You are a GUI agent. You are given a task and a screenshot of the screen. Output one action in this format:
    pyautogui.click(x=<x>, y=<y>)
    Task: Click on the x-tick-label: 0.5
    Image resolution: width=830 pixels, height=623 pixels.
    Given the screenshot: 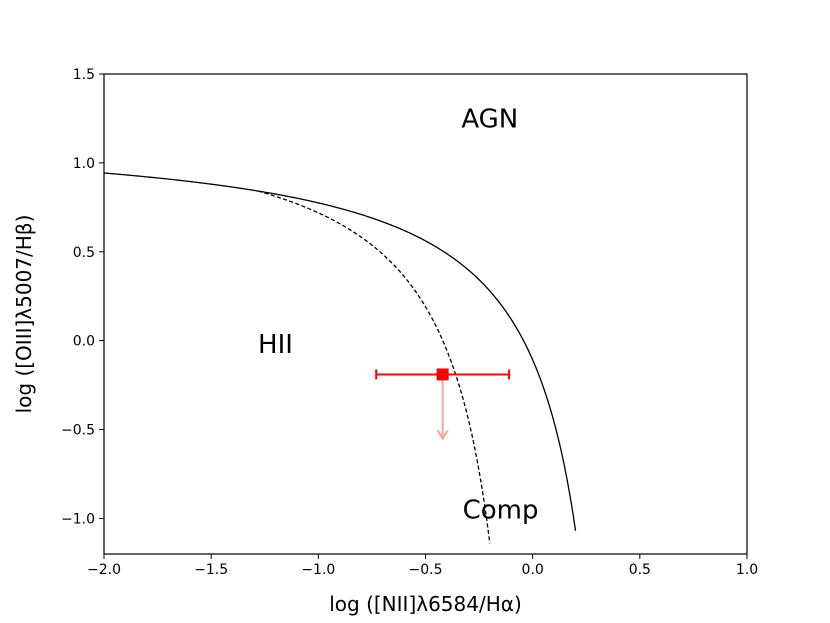 What is the action you would take?
    pyautogui.click(x=640, y=570)
    